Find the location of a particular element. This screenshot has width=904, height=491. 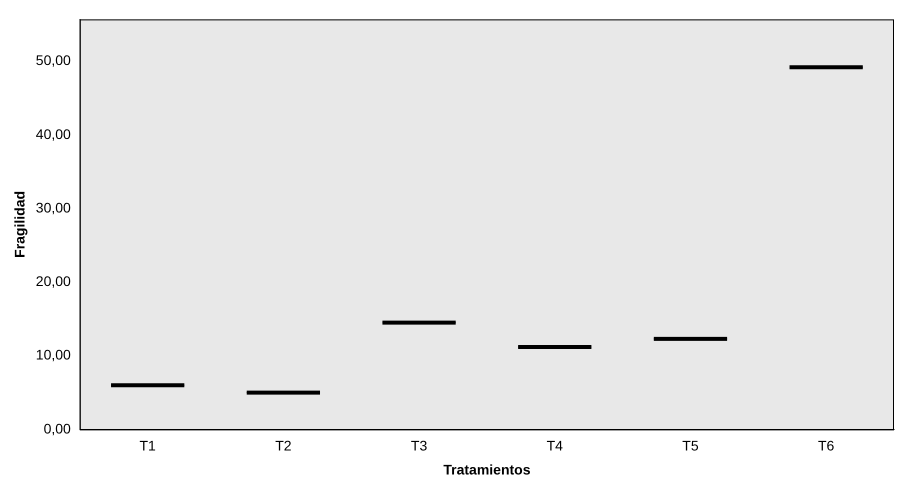

y-axis-title: Fragilidad is located at coordinates (19, 224).